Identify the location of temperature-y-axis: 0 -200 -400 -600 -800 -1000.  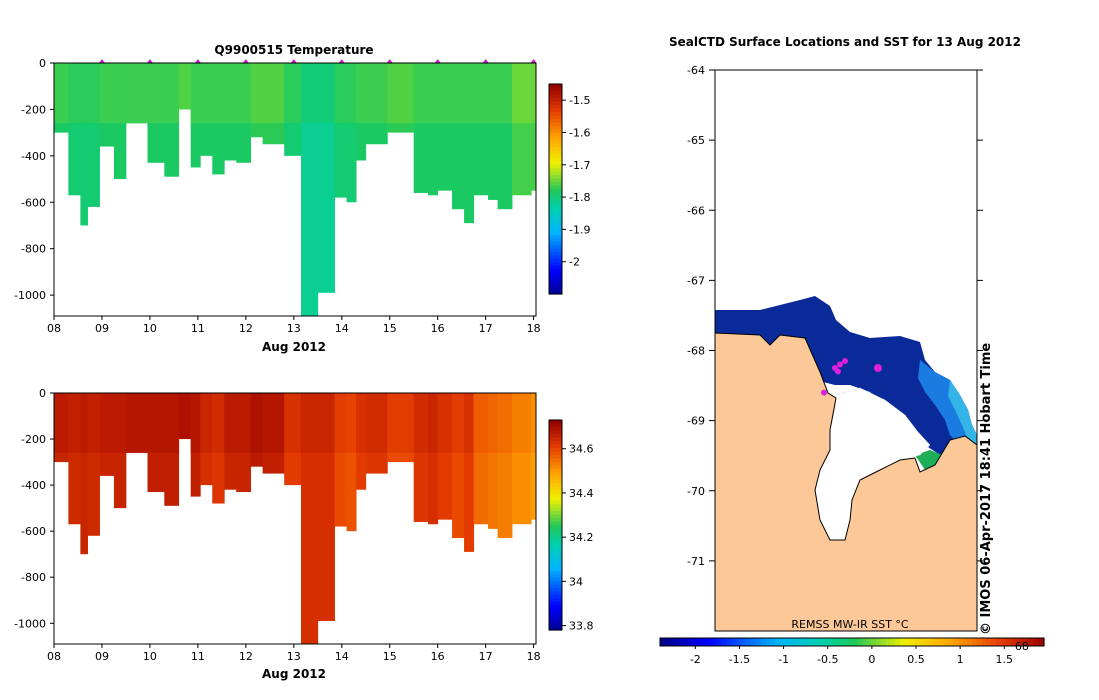
(34, 179).